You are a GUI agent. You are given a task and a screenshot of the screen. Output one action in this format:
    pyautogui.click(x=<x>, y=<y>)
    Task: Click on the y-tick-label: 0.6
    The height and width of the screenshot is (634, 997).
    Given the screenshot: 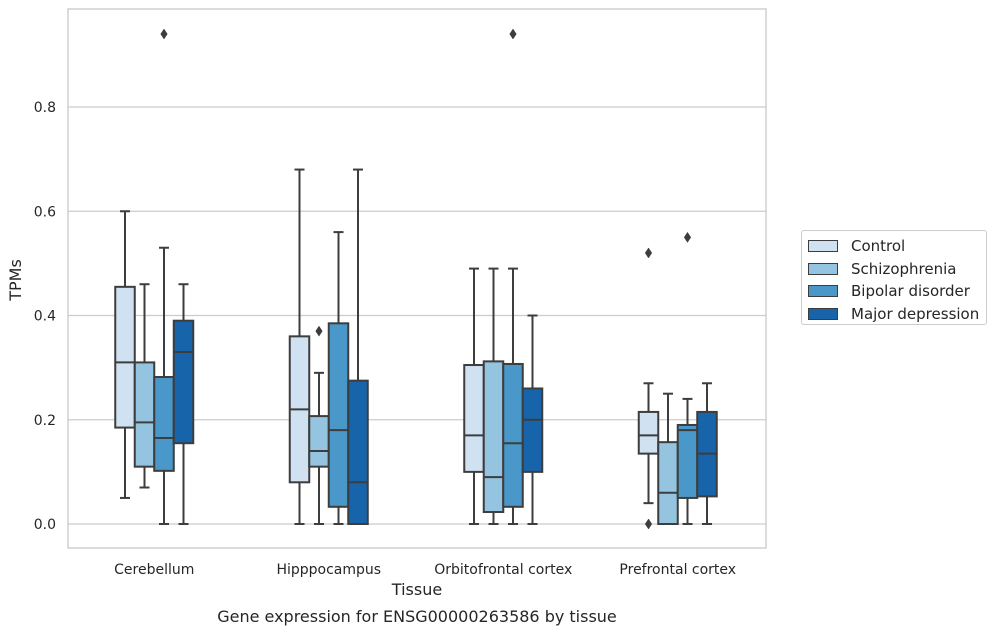 What is the action you would take?
    pyautogui.click(x=45, y=212)
    